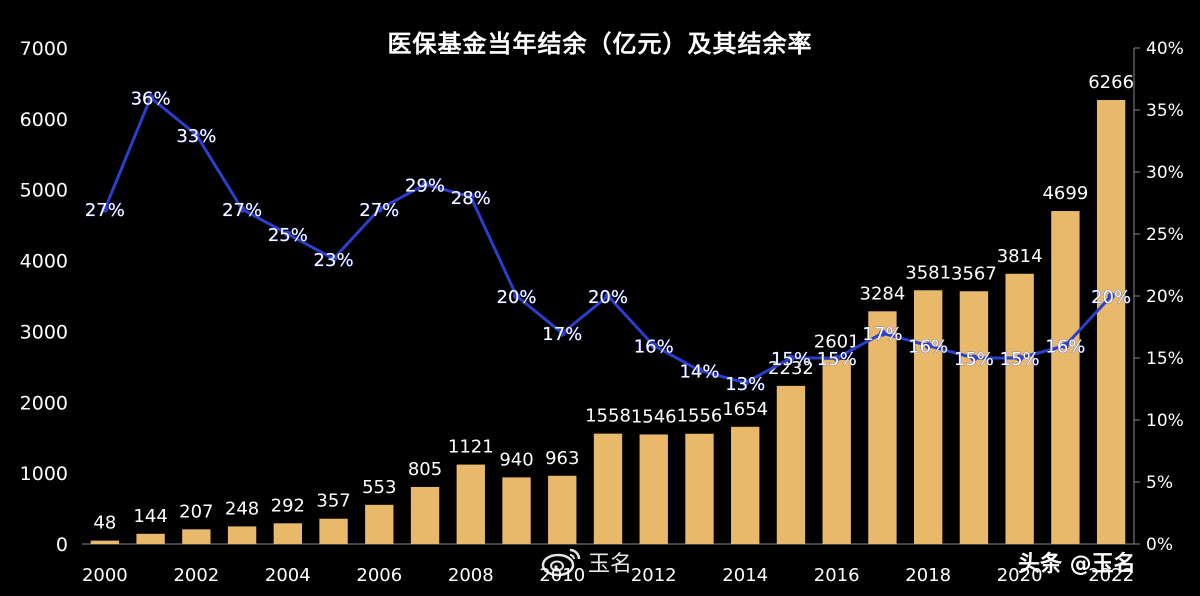 The image size is (1200, 596). Describe the element at coordinates (700, 416) in the screenshot. I see `bar-value-label: 1556` at that location.